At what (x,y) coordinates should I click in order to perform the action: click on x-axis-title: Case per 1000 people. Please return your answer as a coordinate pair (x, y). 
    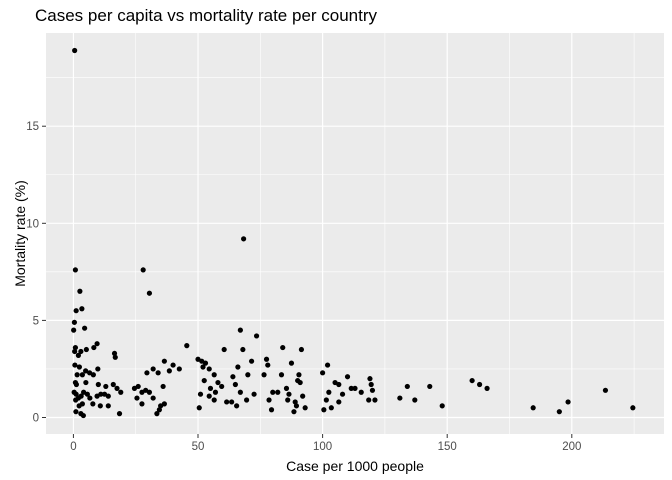
    Looking at the image, I should click on (355, 466).